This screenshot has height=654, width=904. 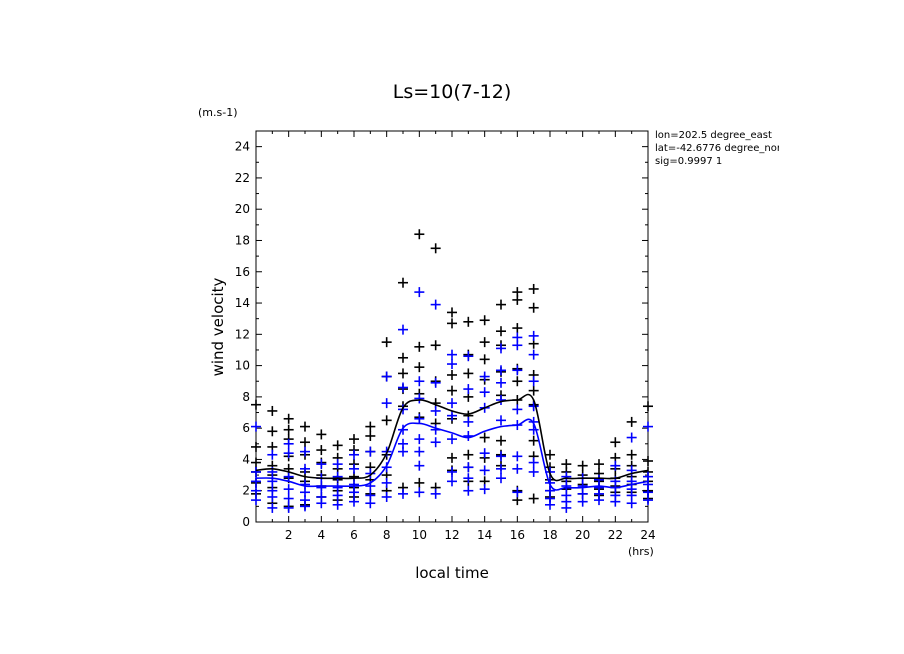 What do you see at coordinates (246, 522) in the screenshot?
I see `y-tick-label: 0` at bounding box center [246, 522].